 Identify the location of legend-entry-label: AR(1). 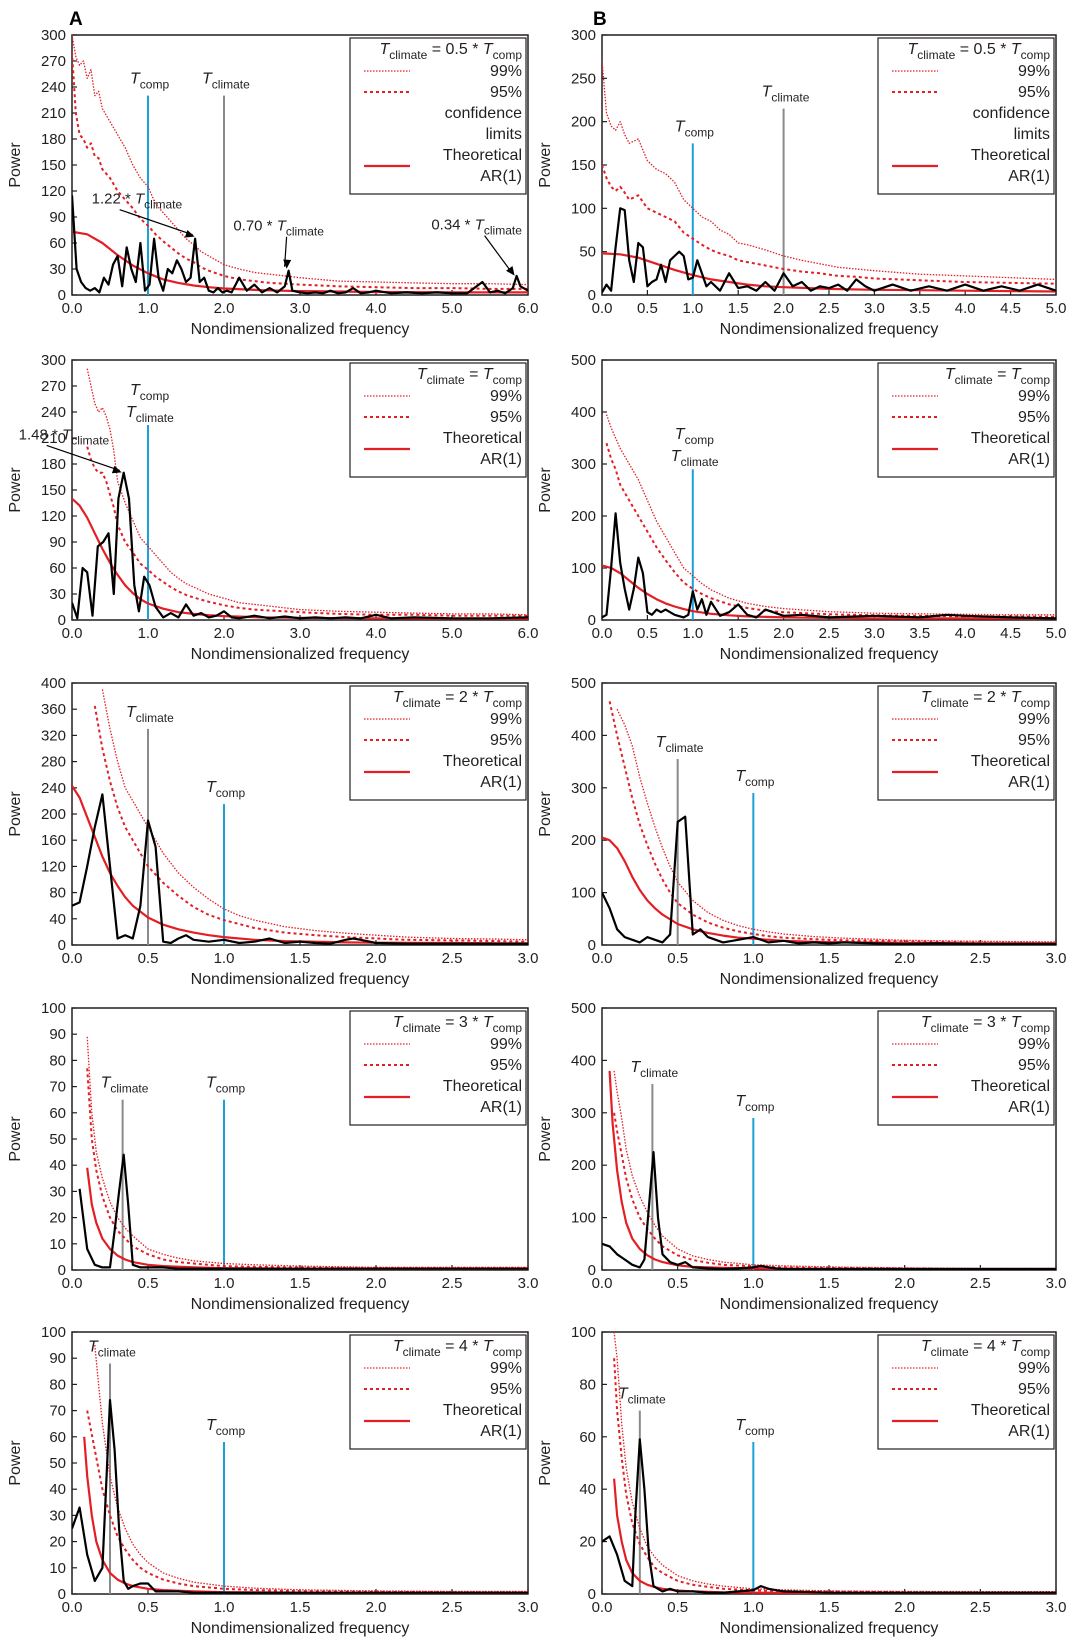
(501, 176).